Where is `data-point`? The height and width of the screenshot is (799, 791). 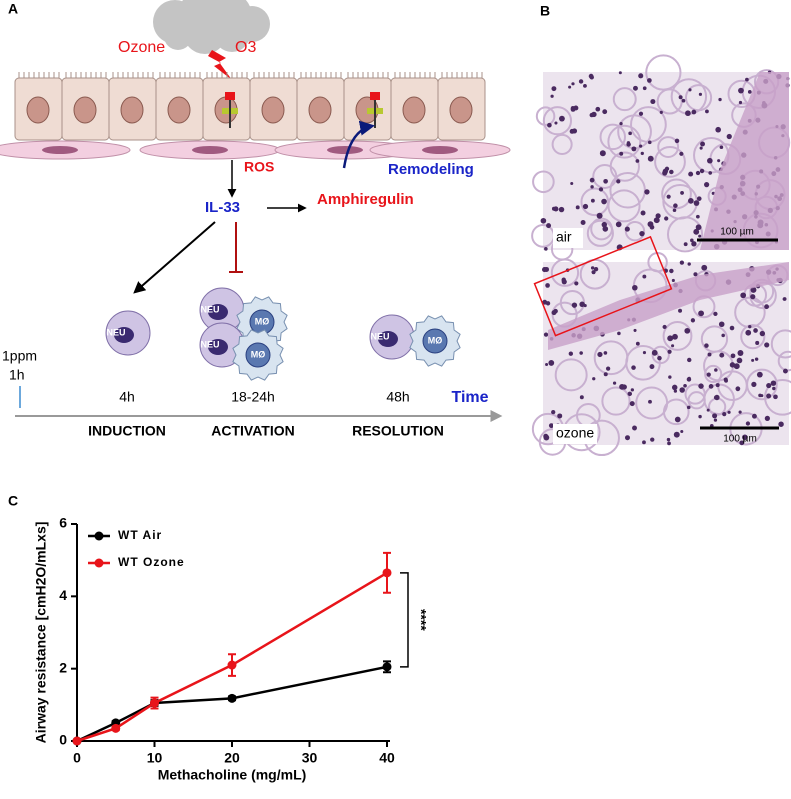 data-point is located at coordinates (387, 667).